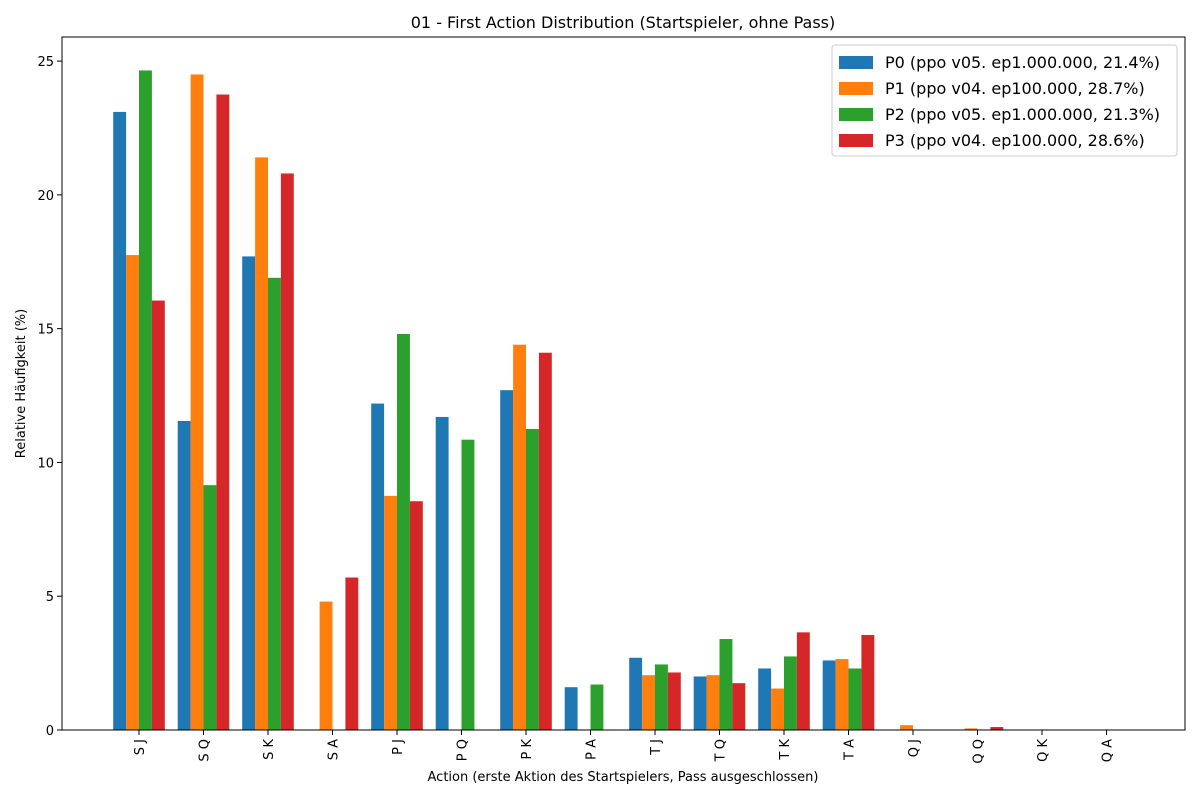  Describe the element at coordinates (45, 330) in the screenshot. I see `y-tick-label-3: 15` at that location.